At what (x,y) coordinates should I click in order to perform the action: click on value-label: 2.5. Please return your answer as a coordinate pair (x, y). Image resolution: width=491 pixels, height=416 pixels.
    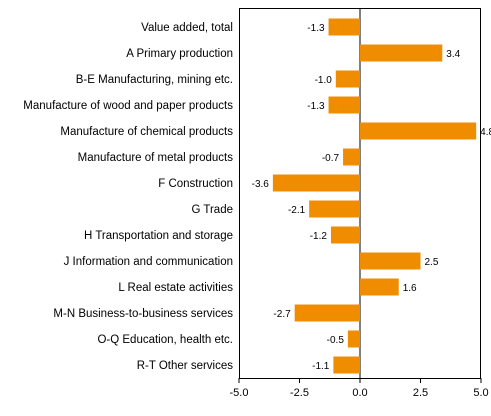
    Looking at the image, I should click on (432, 262).